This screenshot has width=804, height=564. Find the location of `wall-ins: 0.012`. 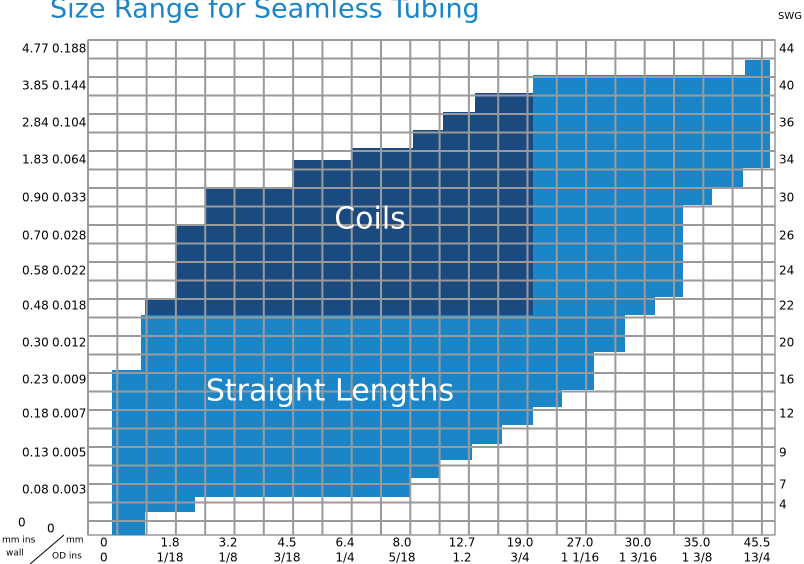

wall-ins: 0.012 is located at coordinates (69, 343).